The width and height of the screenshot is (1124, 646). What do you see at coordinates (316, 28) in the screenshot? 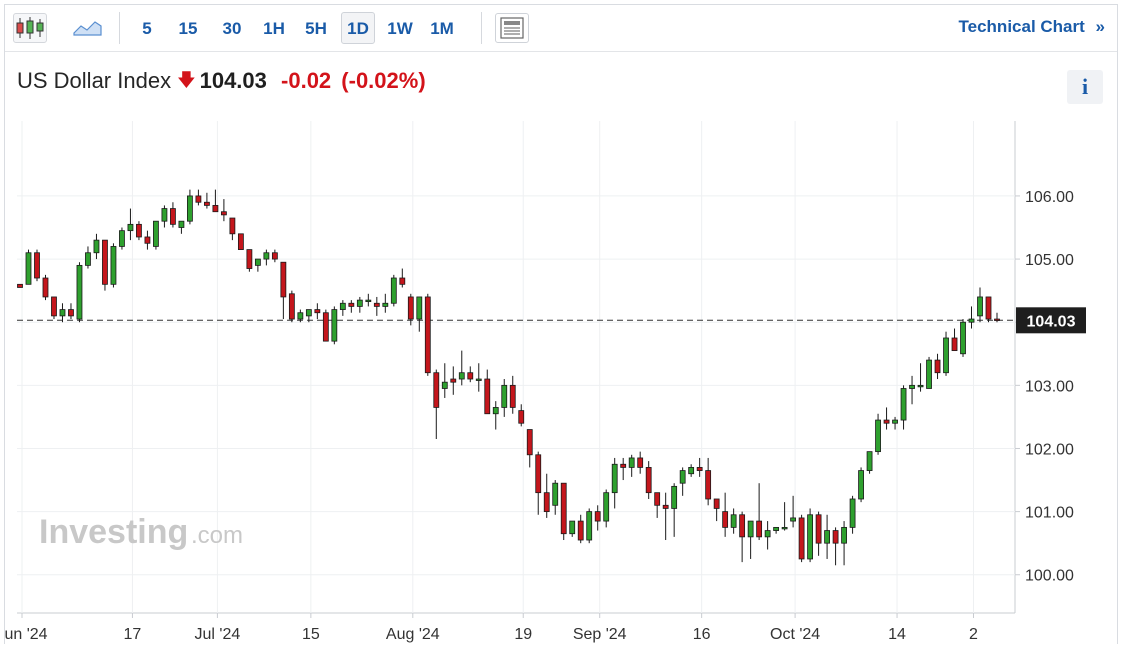
I see `interval-5h: 5H` at bounding box center [316, 28].